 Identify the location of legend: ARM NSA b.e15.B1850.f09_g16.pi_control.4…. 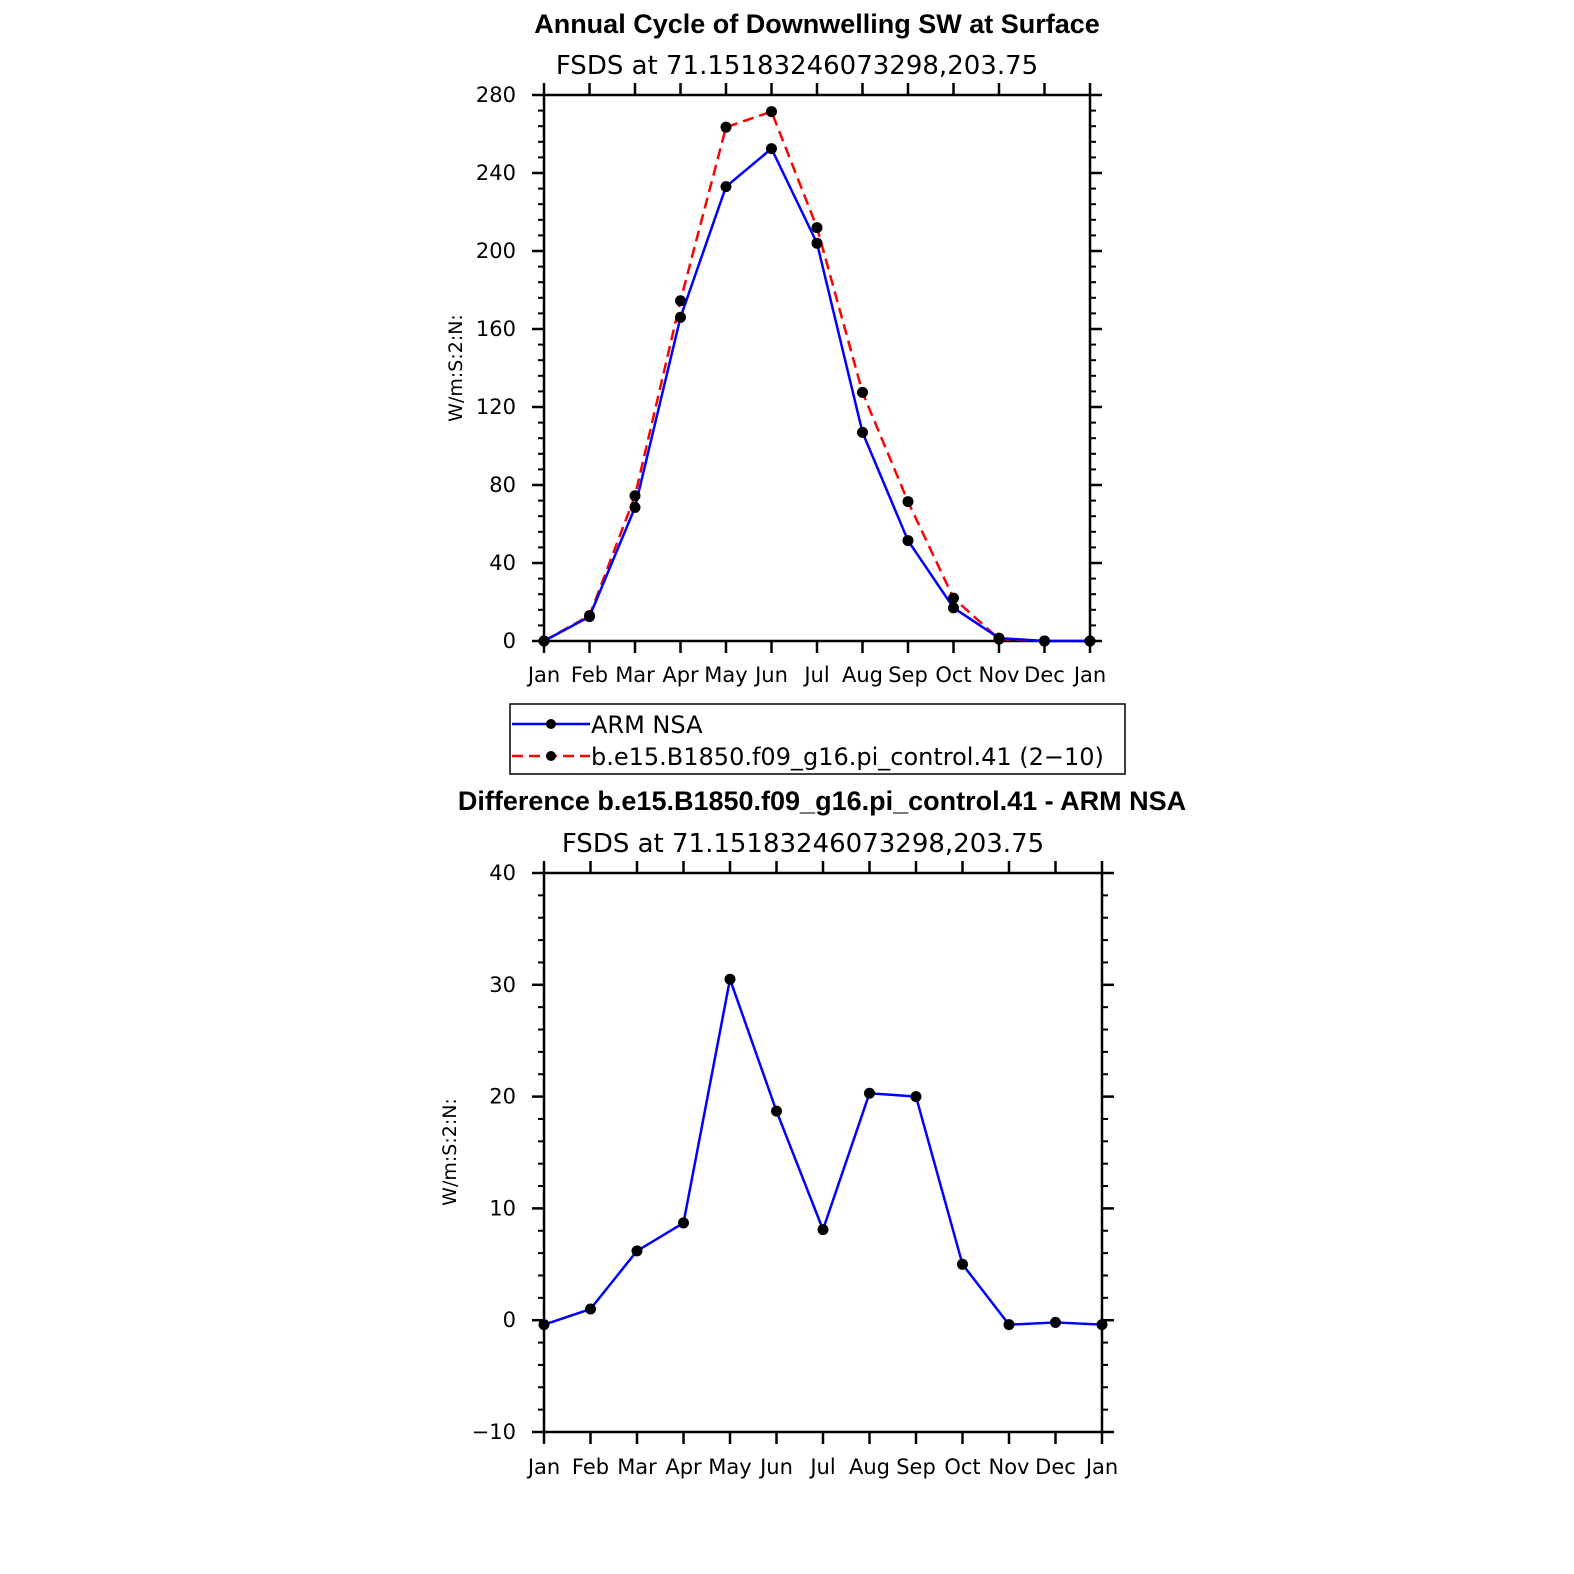
(817, 739).